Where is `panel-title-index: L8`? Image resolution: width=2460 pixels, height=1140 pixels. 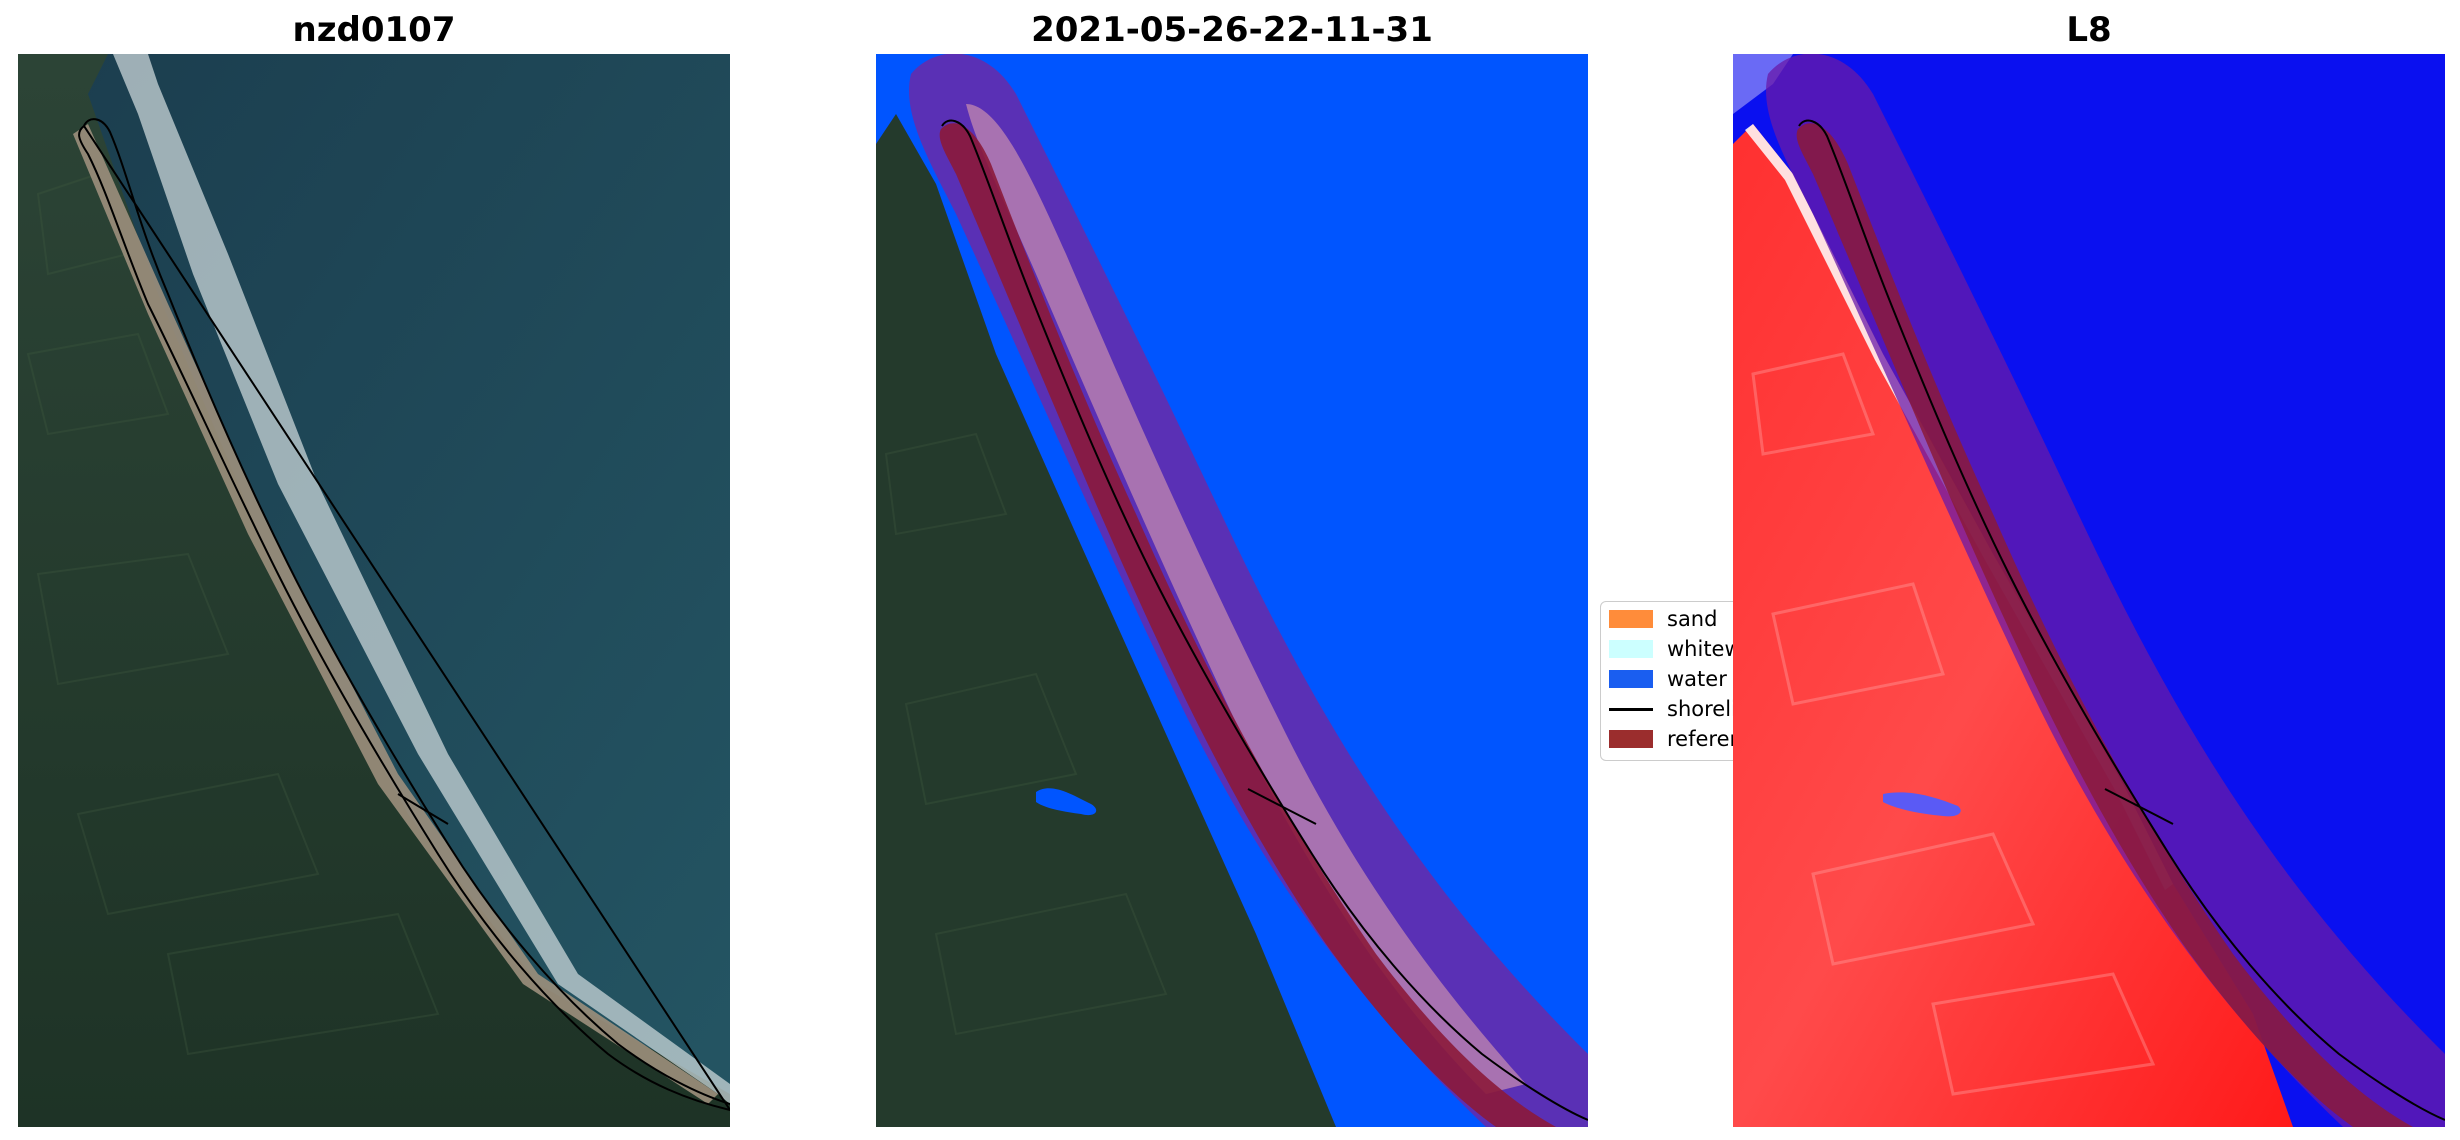
panel-title-index: L8 is located at coordinates (2089, 30).